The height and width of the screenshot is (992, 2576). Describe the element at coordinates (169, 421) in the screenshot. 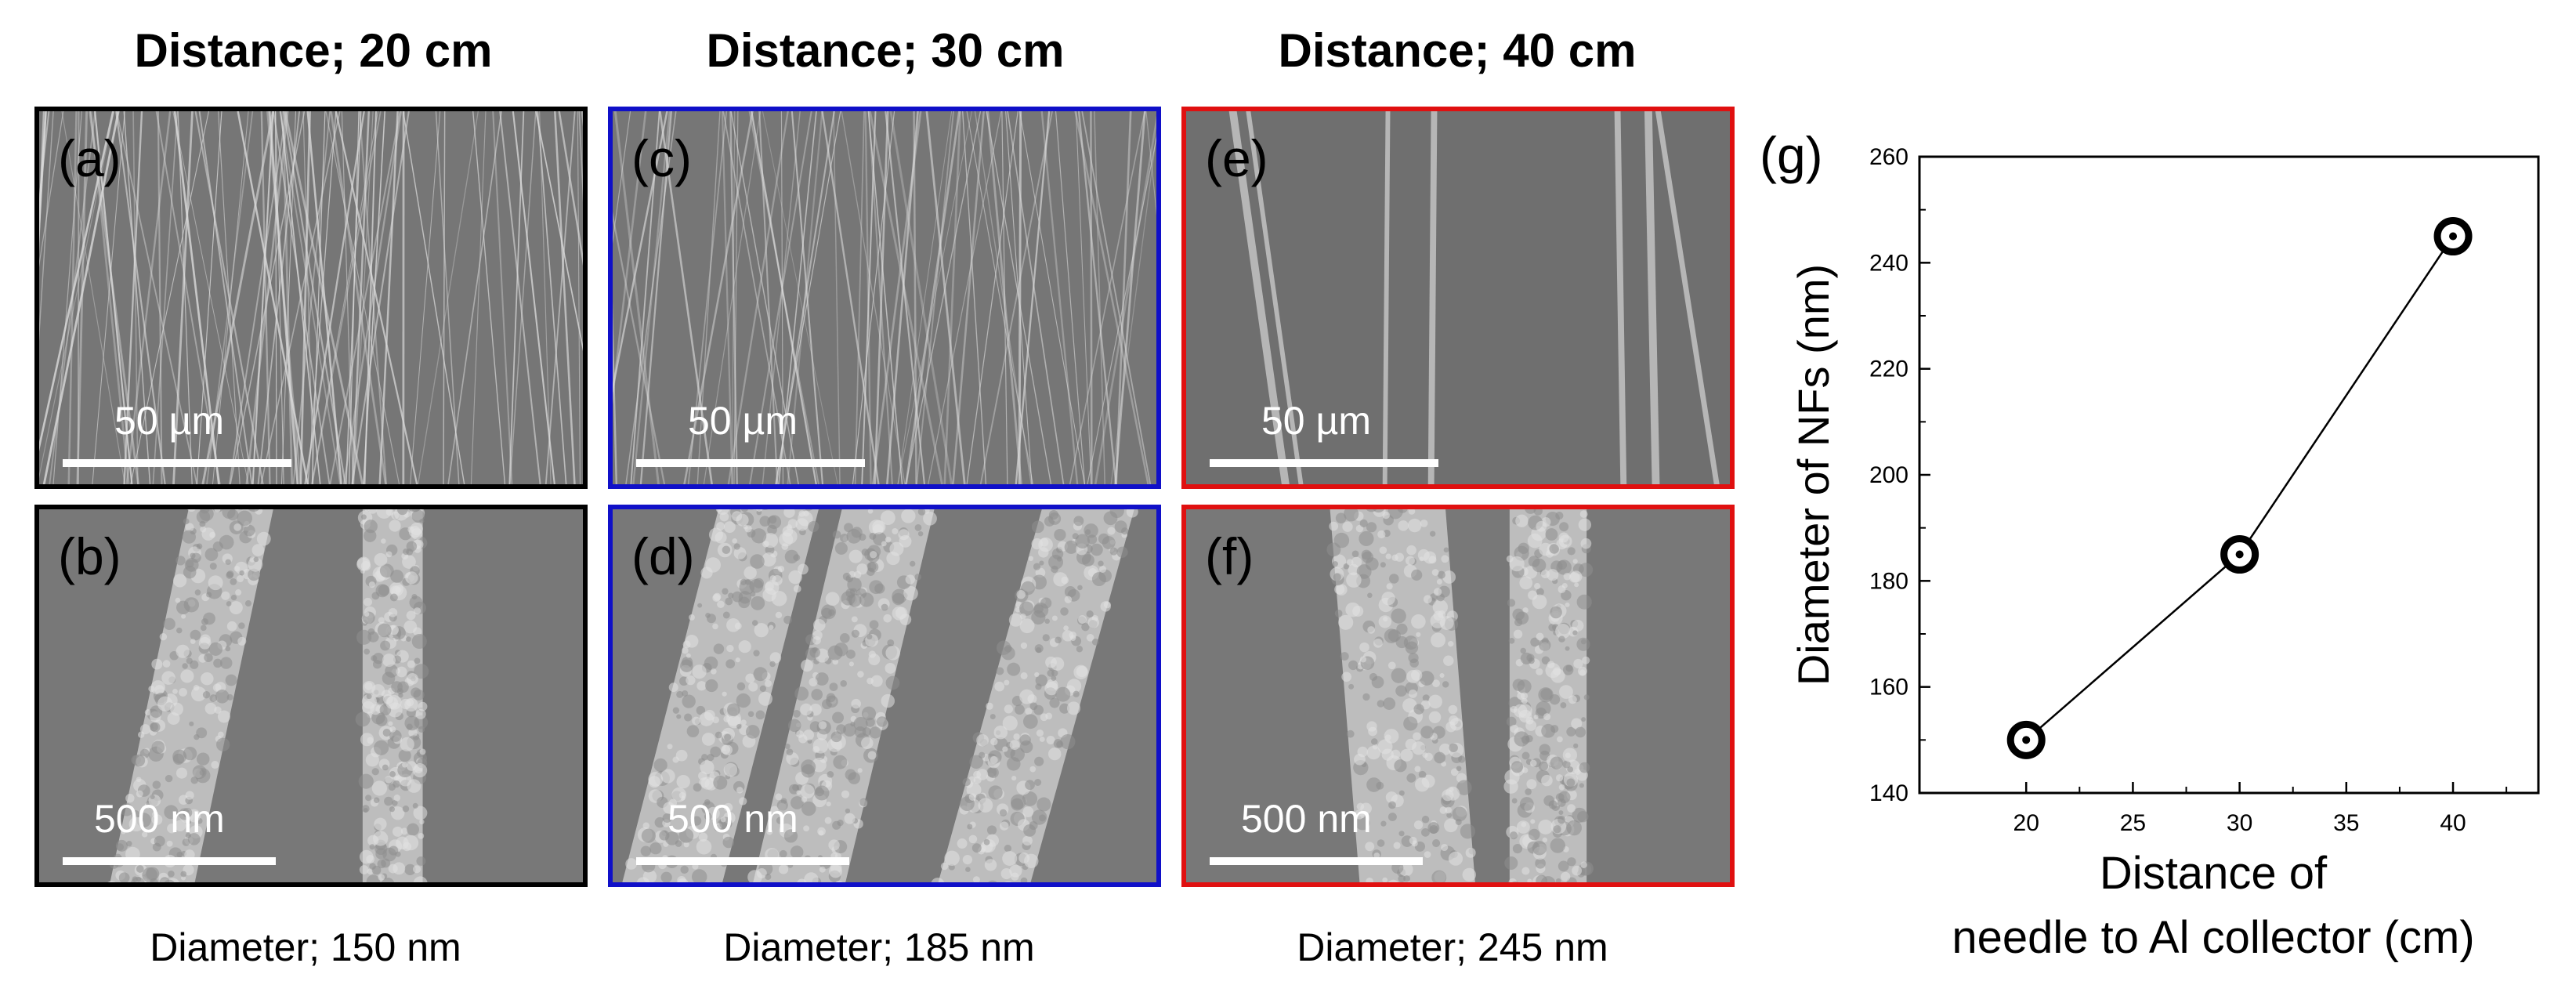

I see `scale-text-a: 50 µm` at that location.